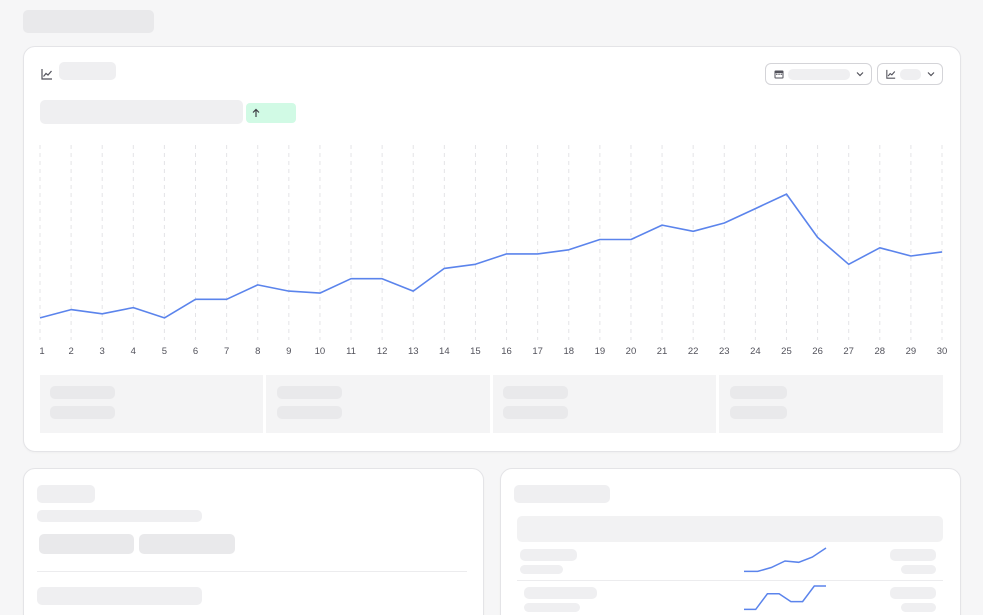 The width and height of the screenshot is (983, 615). What do you see at coordinates (258, 351) in the screenshot?
I see `x-tick-label: 8` at bounding box center [258, 351].